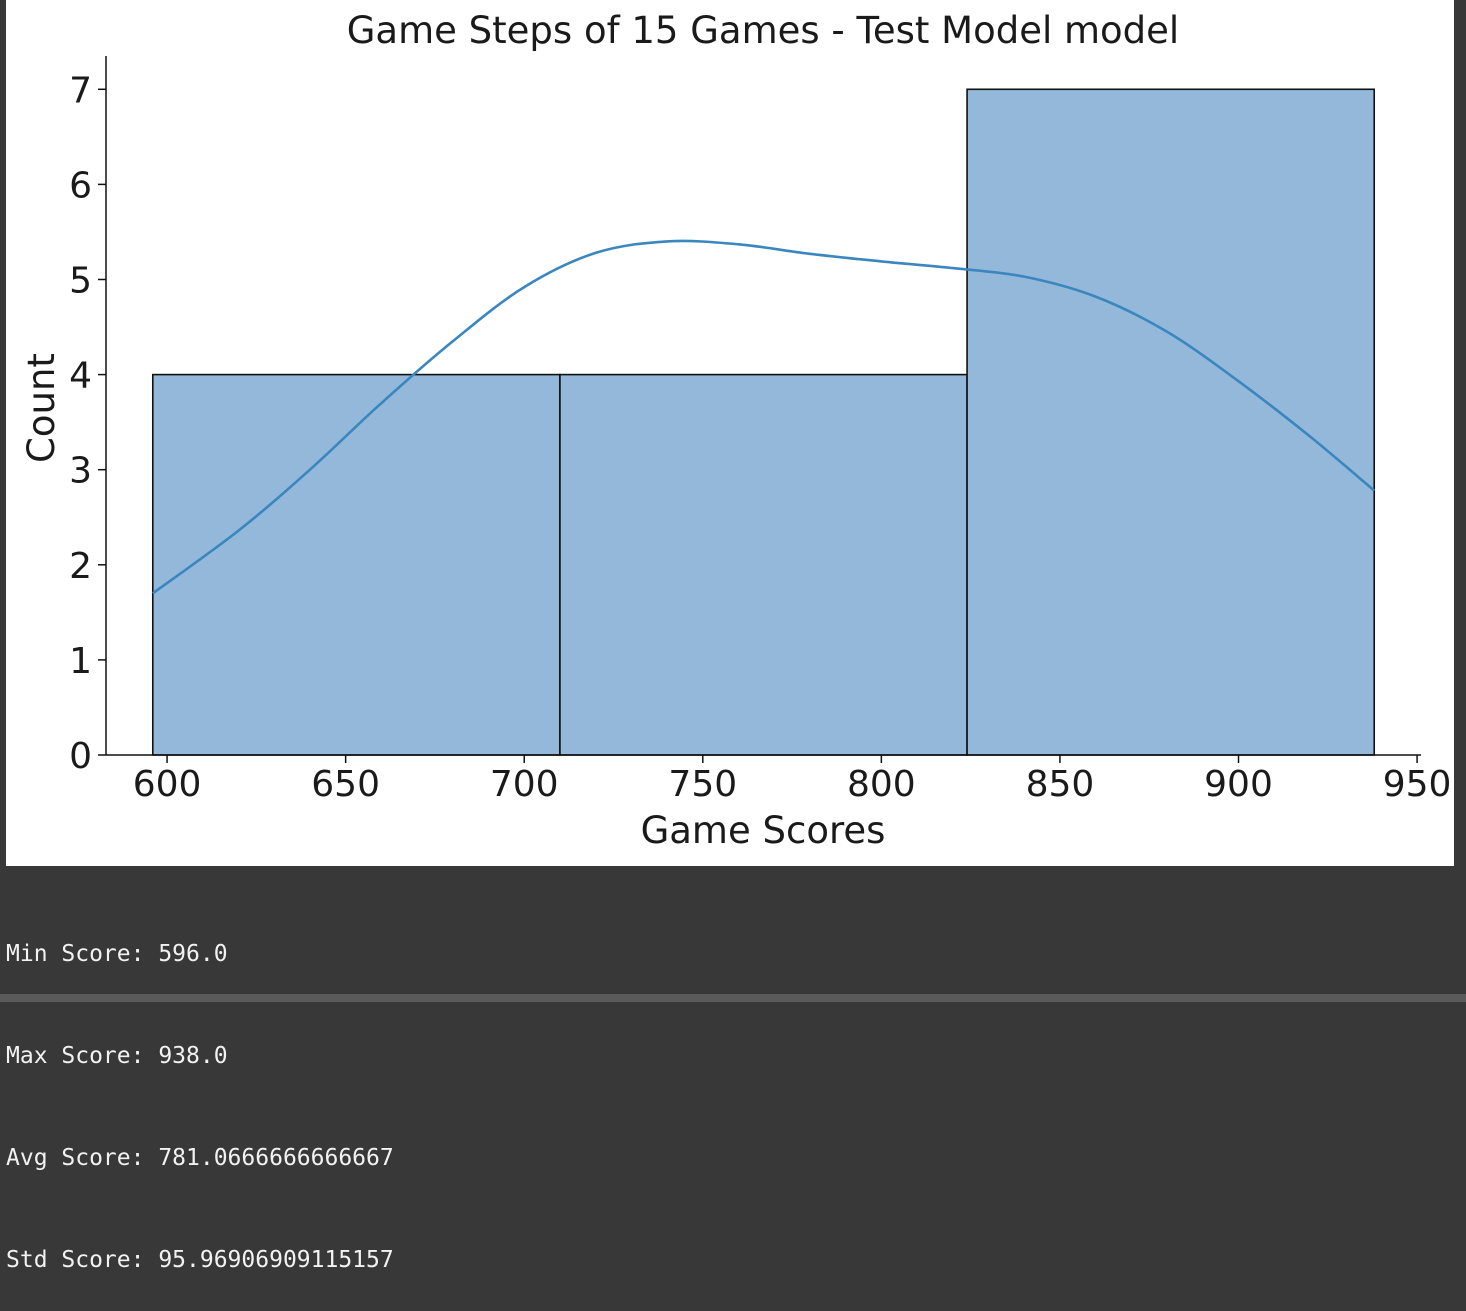  What do you see at coordinates (80, 90) in the screenshot?
I see `y-tick-label: 7` at bounding box center [80, 90].